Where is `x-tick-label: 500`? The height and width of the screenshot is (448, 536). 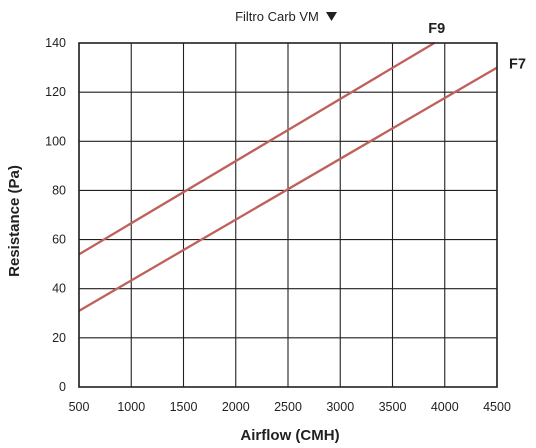
x-tick-label: 500 is located at coordinates (79, 407).